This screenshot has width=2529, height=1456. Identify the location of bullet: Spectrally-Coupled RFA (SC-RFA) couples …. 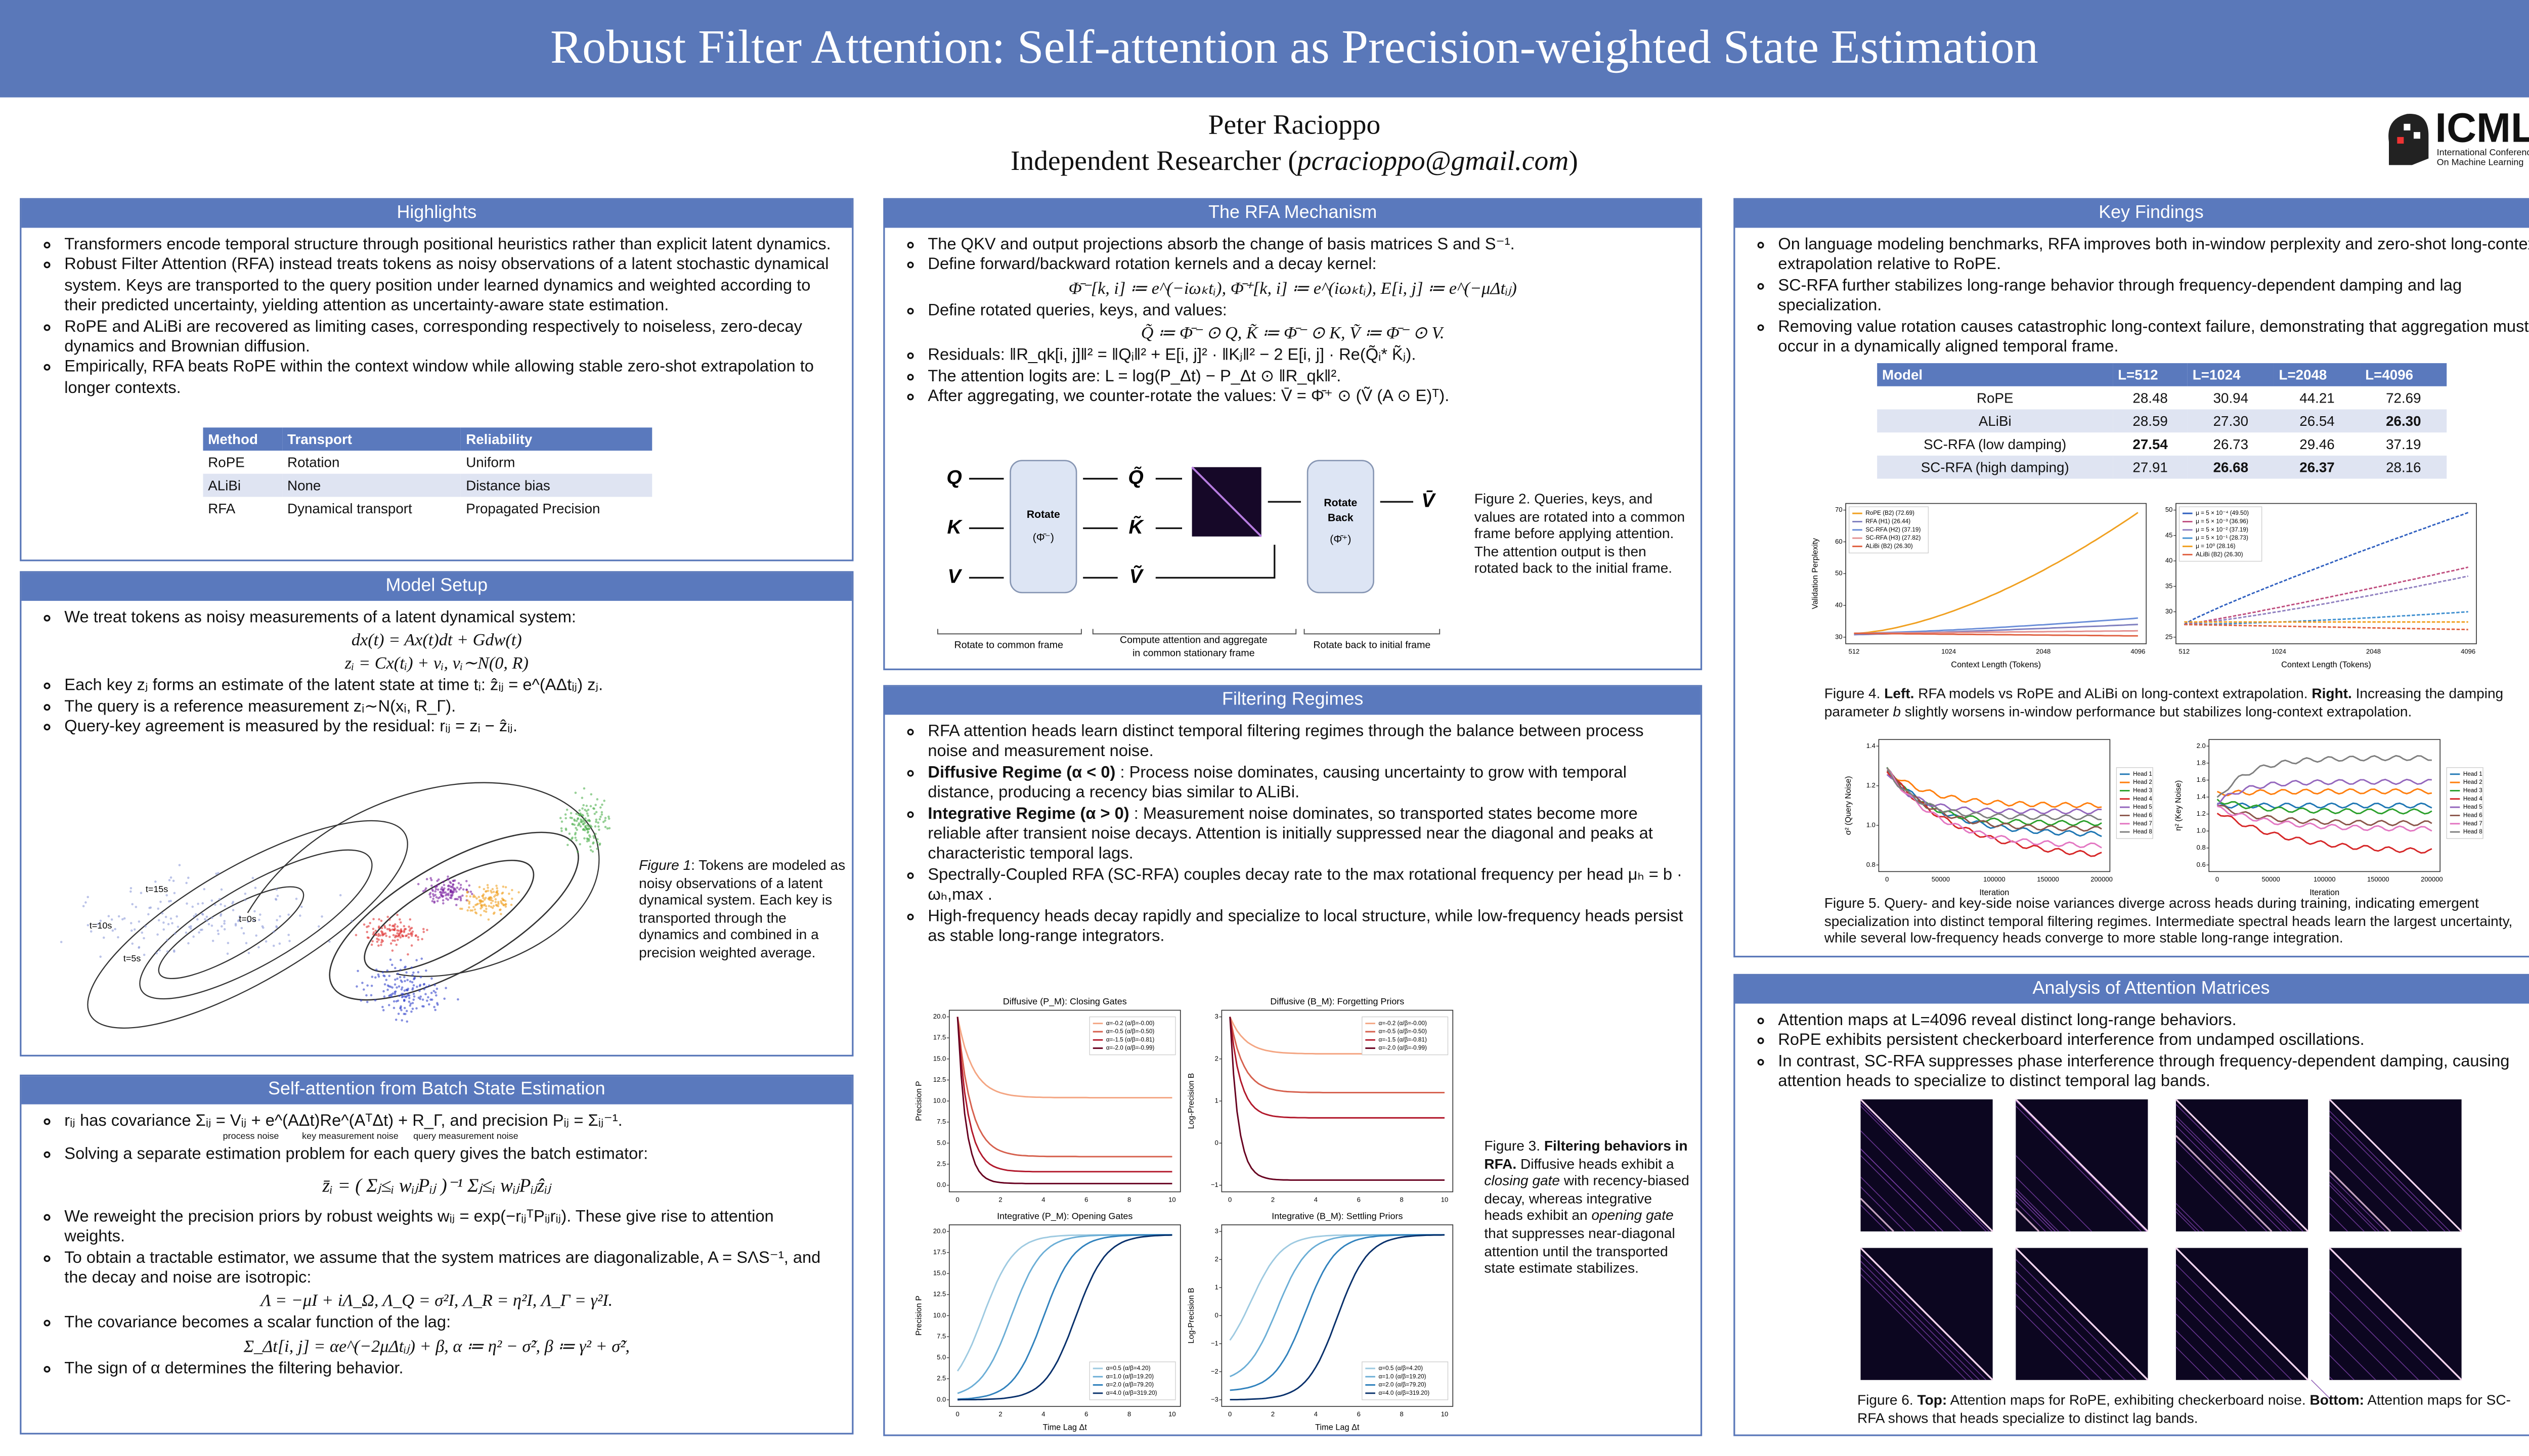
(1308, 886).